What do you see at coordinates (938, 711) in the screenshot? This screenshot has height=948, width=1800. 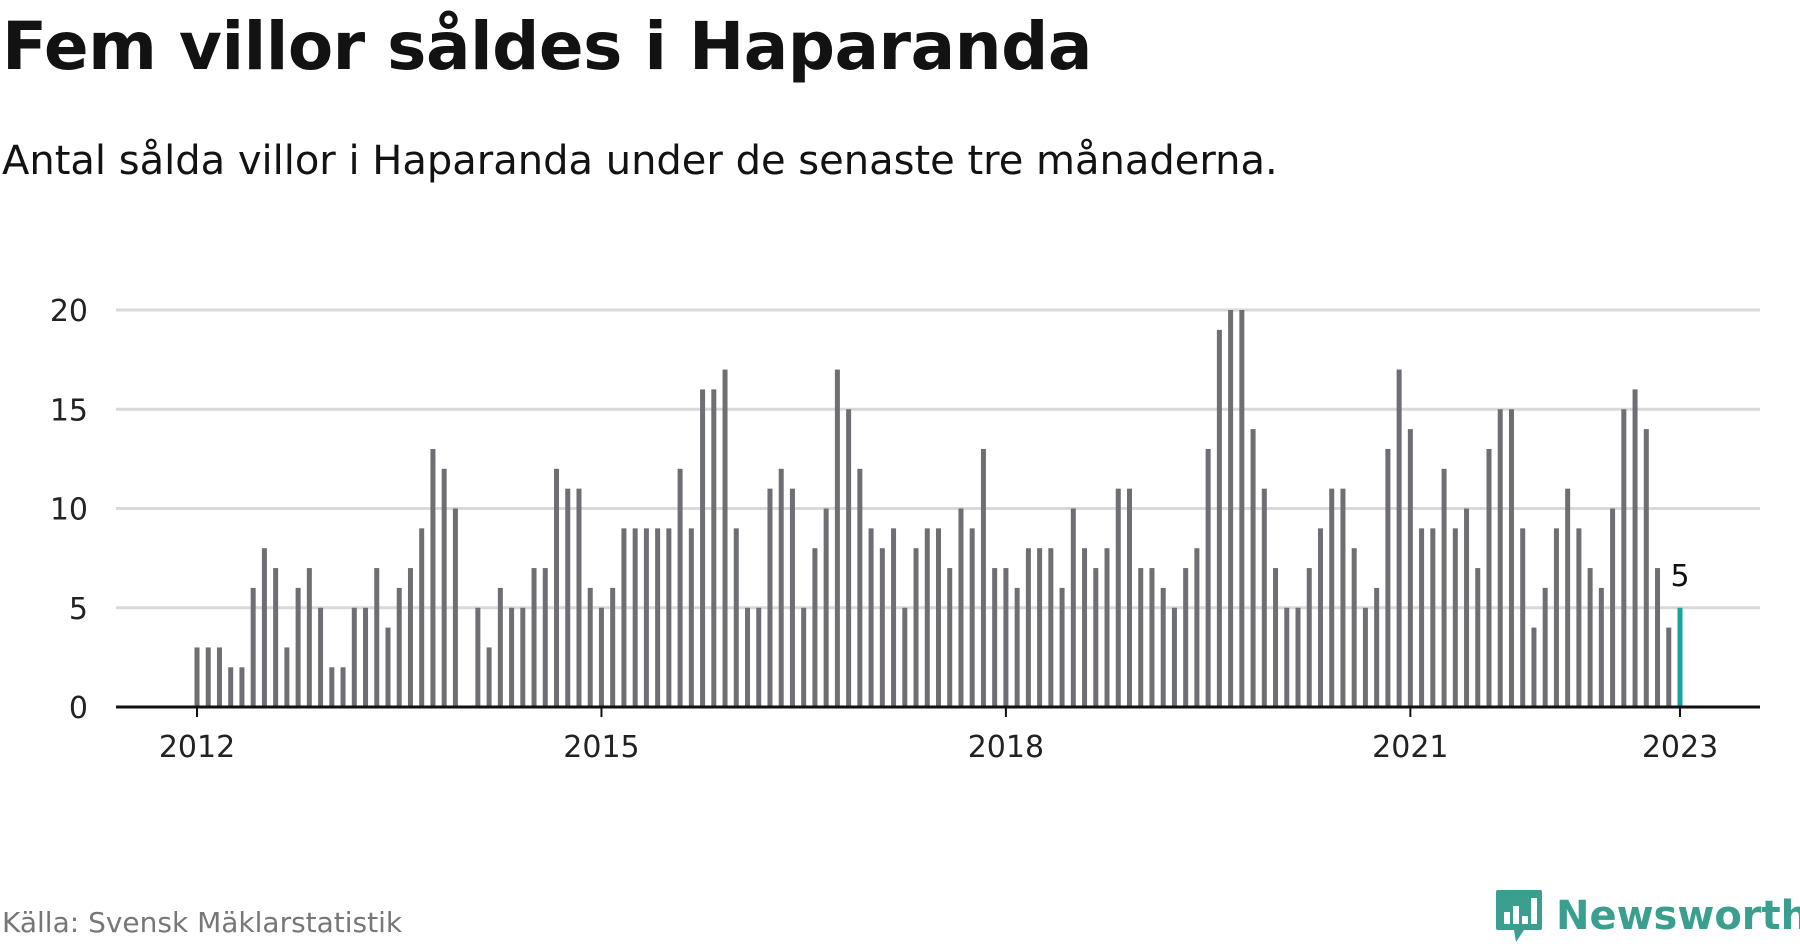 I see `axes` at bounding box center [938, 711].